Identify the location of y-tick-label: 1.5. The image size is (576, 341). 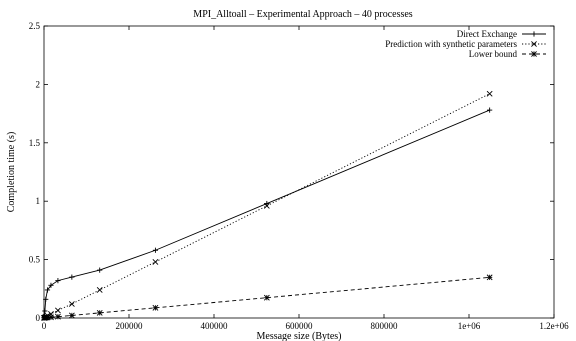
(35, 143).